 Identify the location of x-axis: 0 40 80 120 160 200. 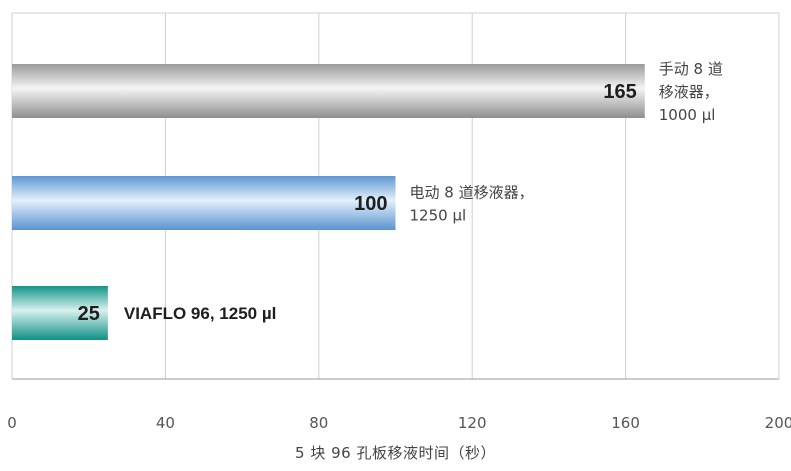
(399, 405).